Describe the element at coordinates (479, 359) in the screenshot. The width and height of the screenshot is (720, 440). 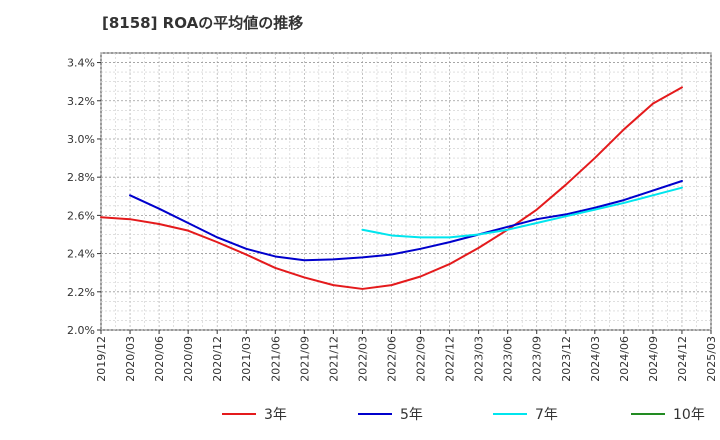
I see `x-tick-label: 2023/03` at that location.